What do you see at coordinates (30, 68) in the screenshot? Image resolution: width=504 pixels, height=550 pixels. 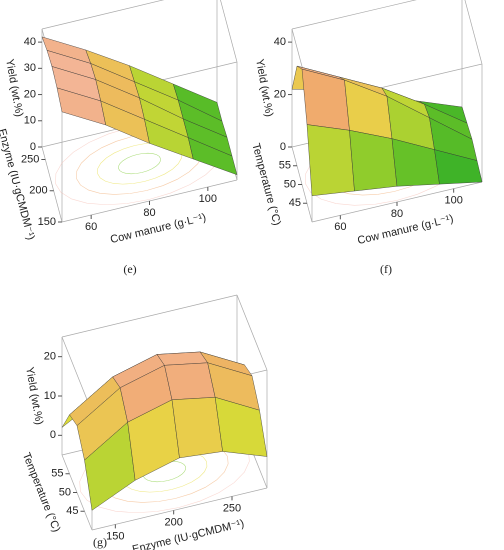 I see `z-tick-label: 30` at bounding box center [30, 68].